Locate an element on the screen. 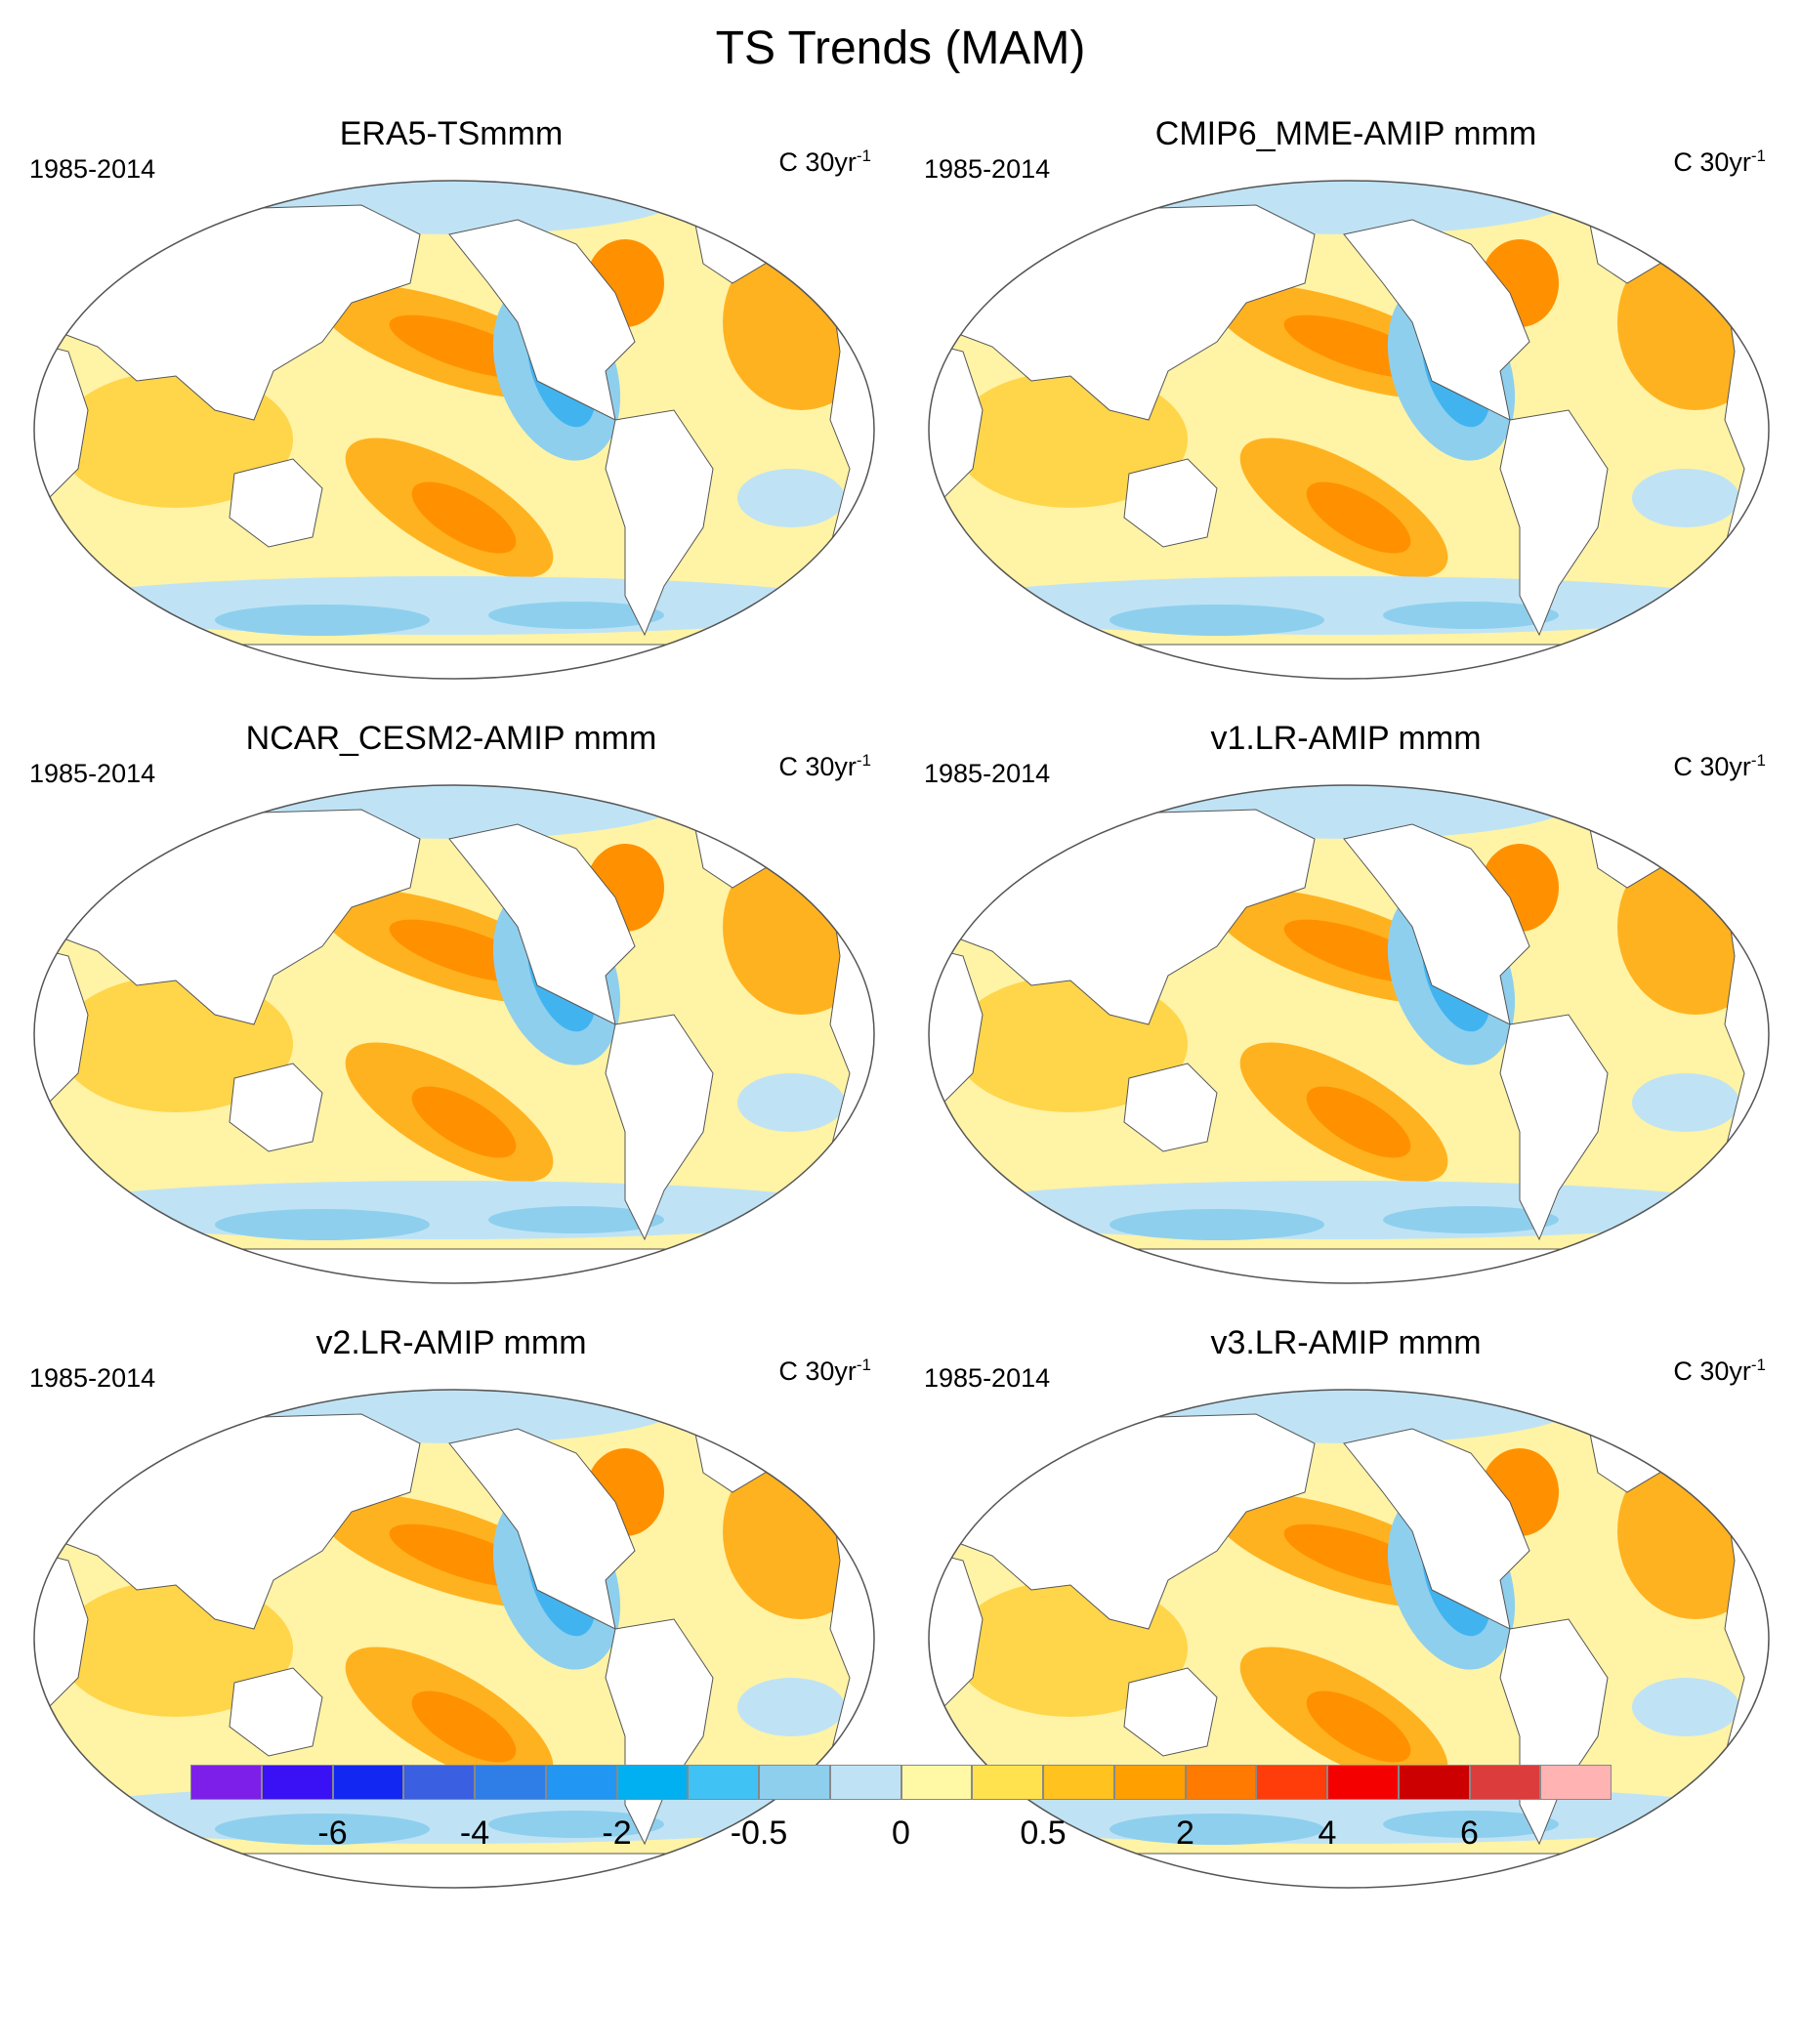 This screenshot has height=2044, width=1801. panel-ncar-cesm2: NCAR_CESM2-AMIP mmm 1985-2014 C 30yr-1 is located at coordinates (451, 1013).